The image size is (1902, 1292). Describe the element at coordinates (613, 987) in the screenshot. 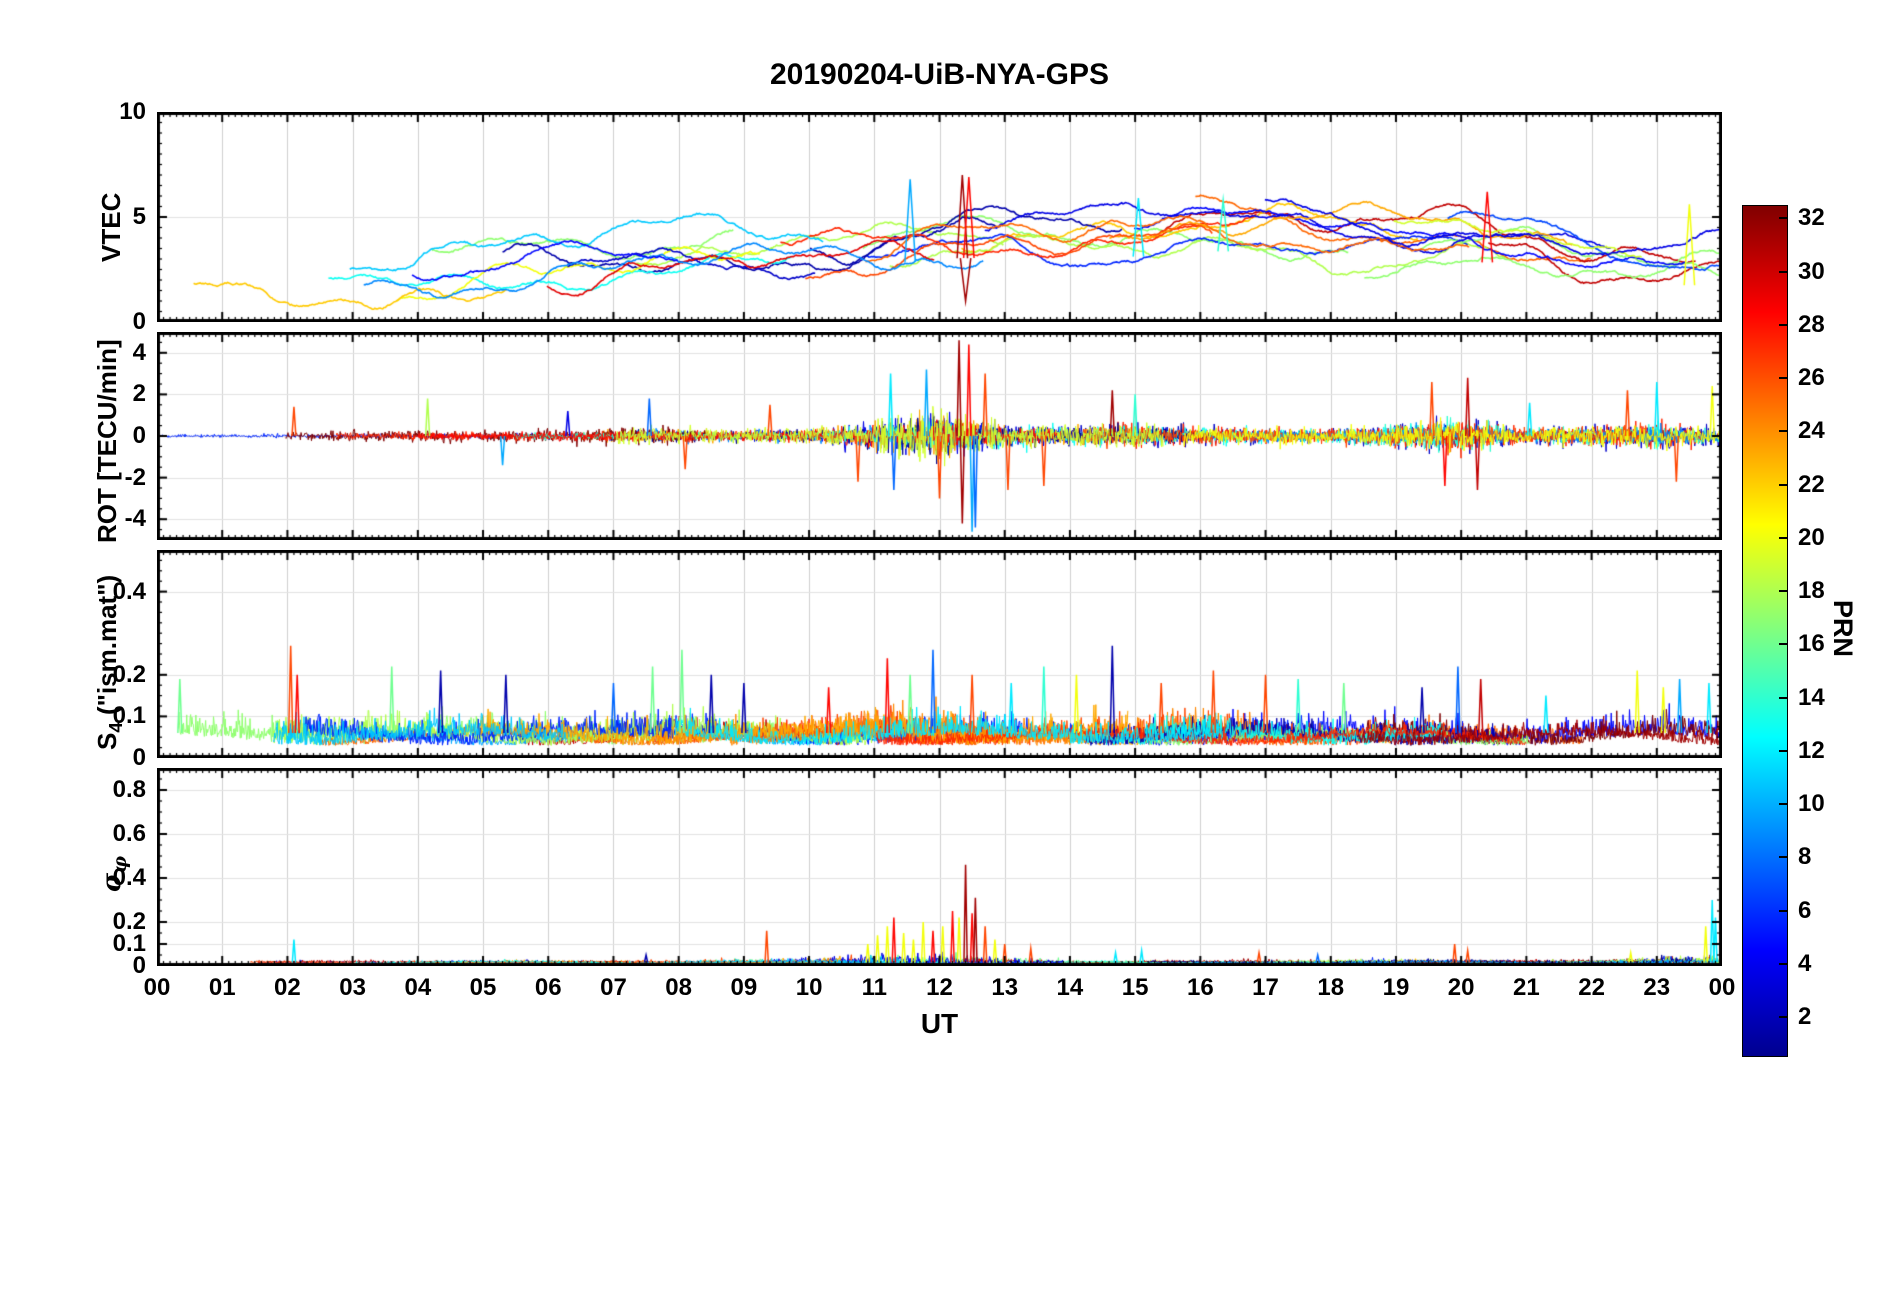

I see `x-tick-label: 07` at that location.